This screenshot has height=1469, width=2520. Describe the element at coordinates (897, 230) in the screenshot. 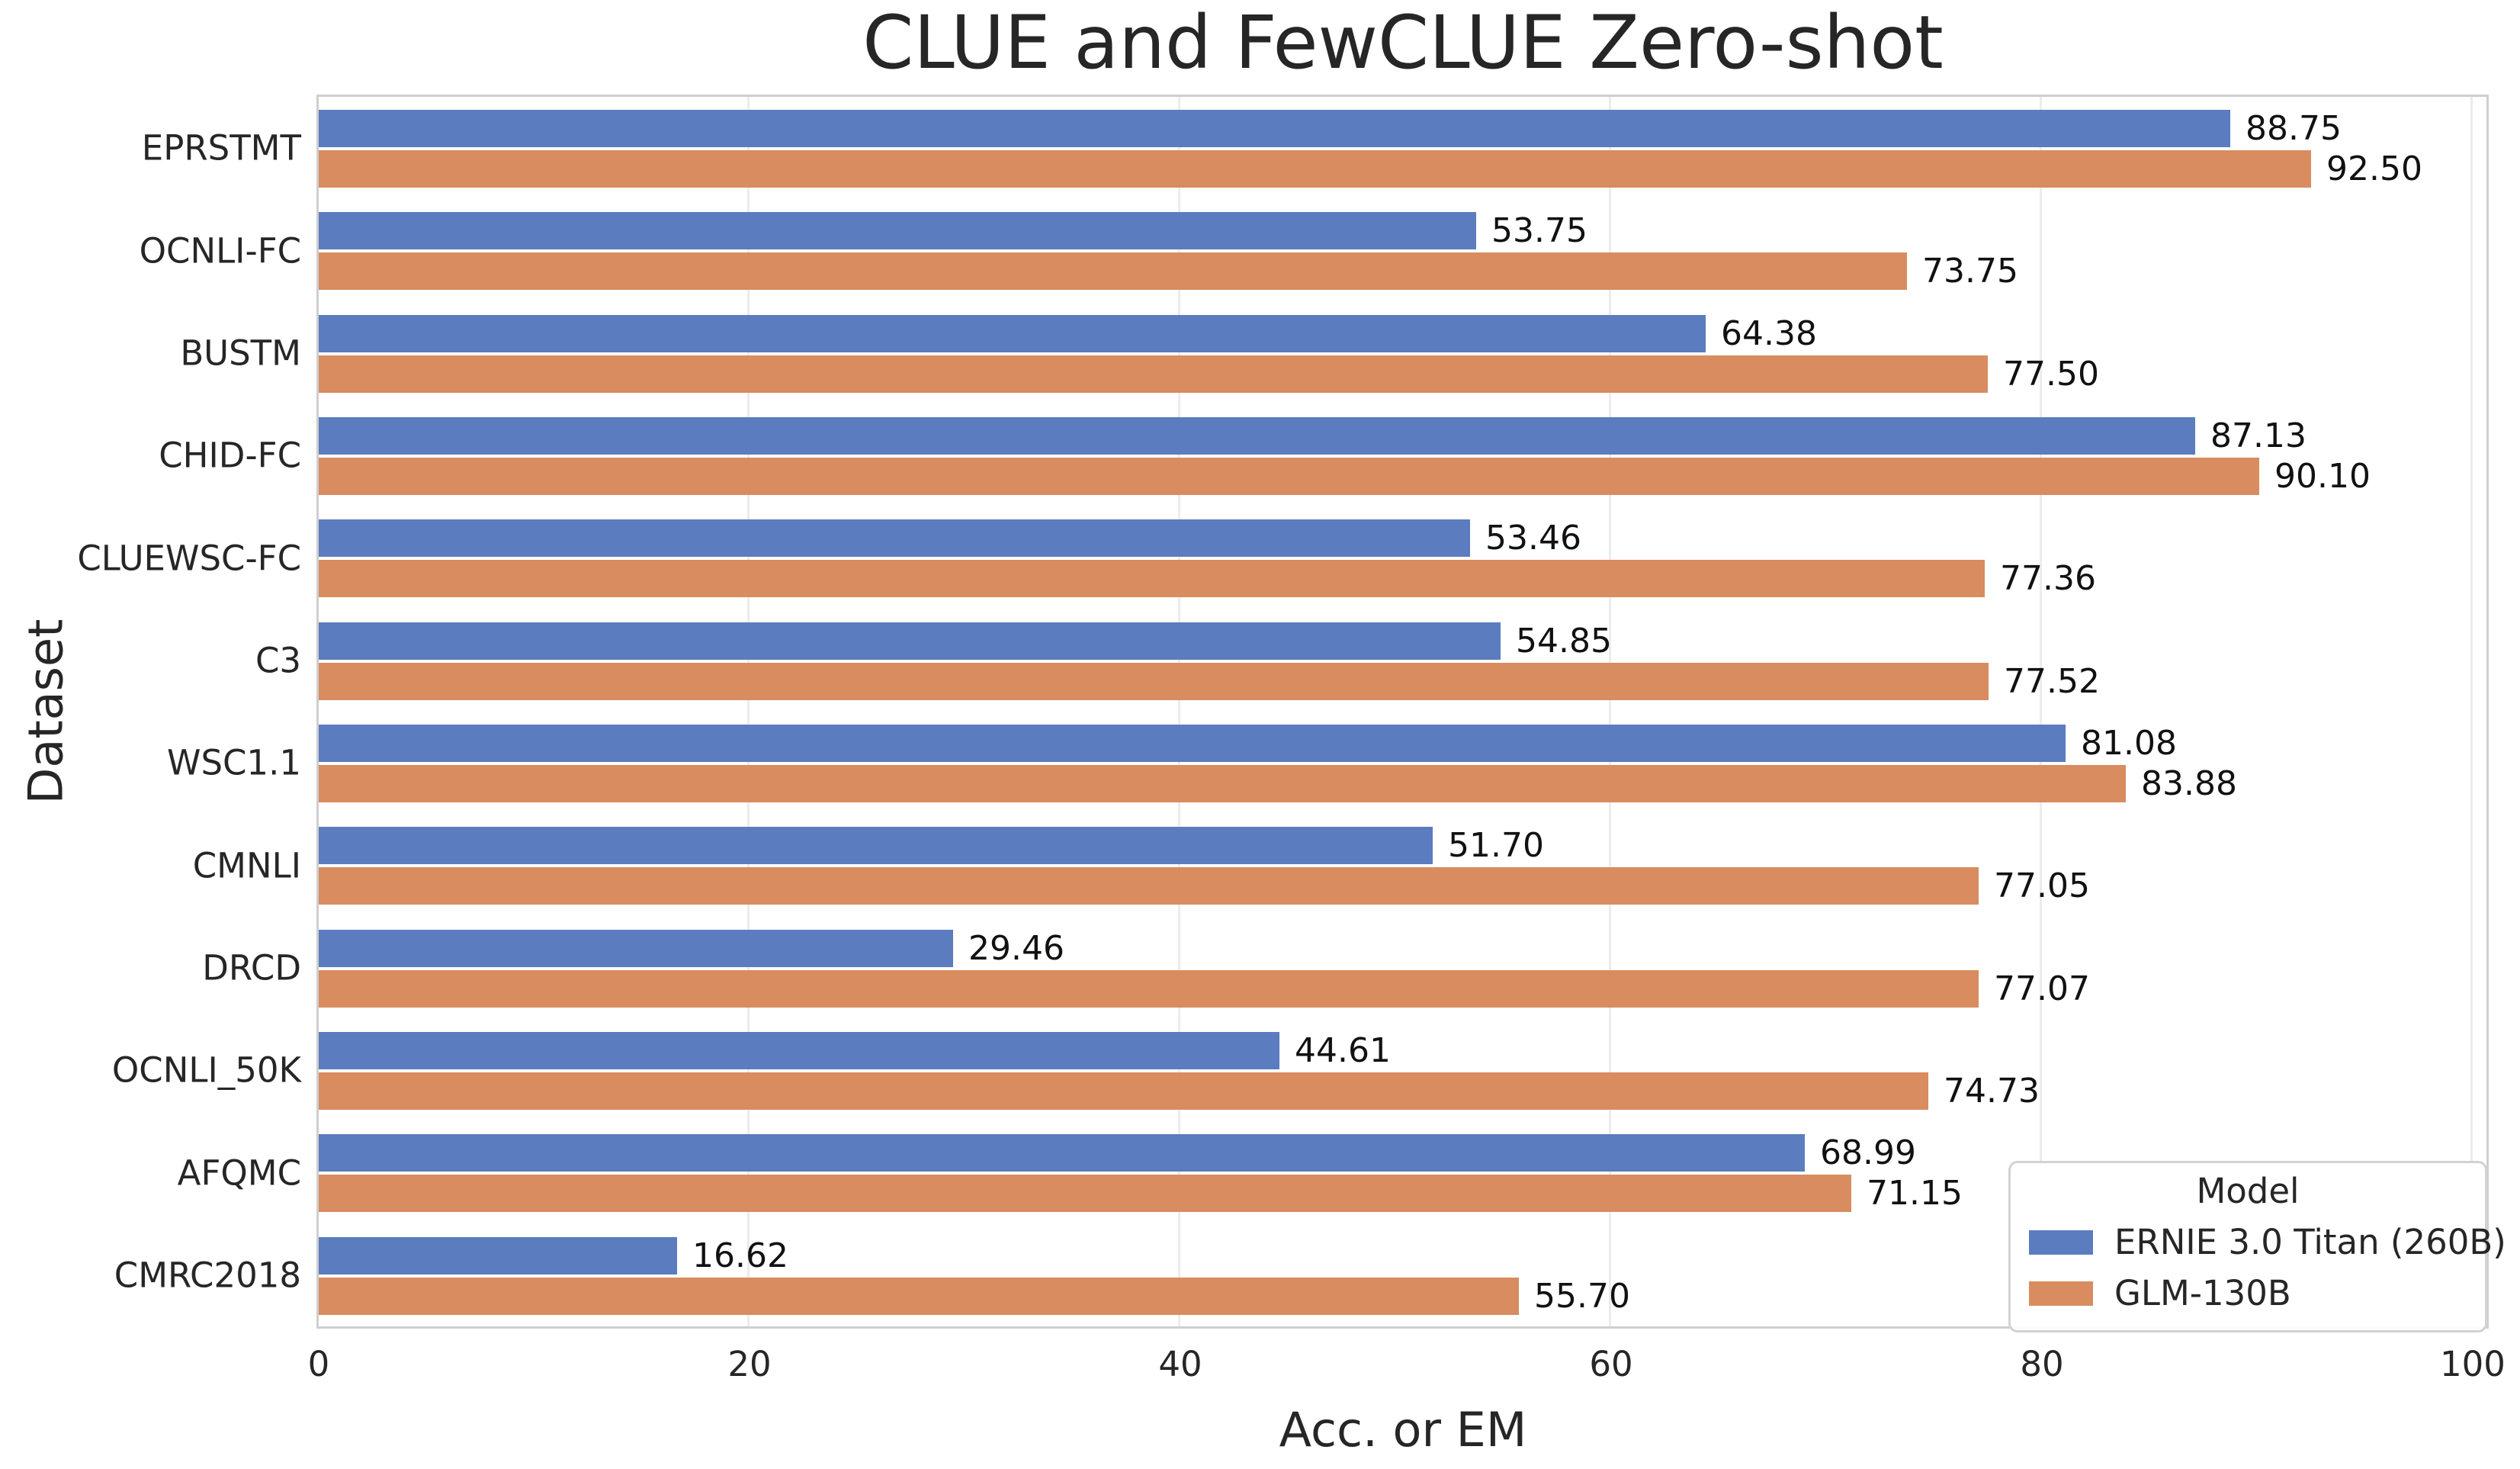

I see `bar-OCNLI-FC-ernie` at that location.